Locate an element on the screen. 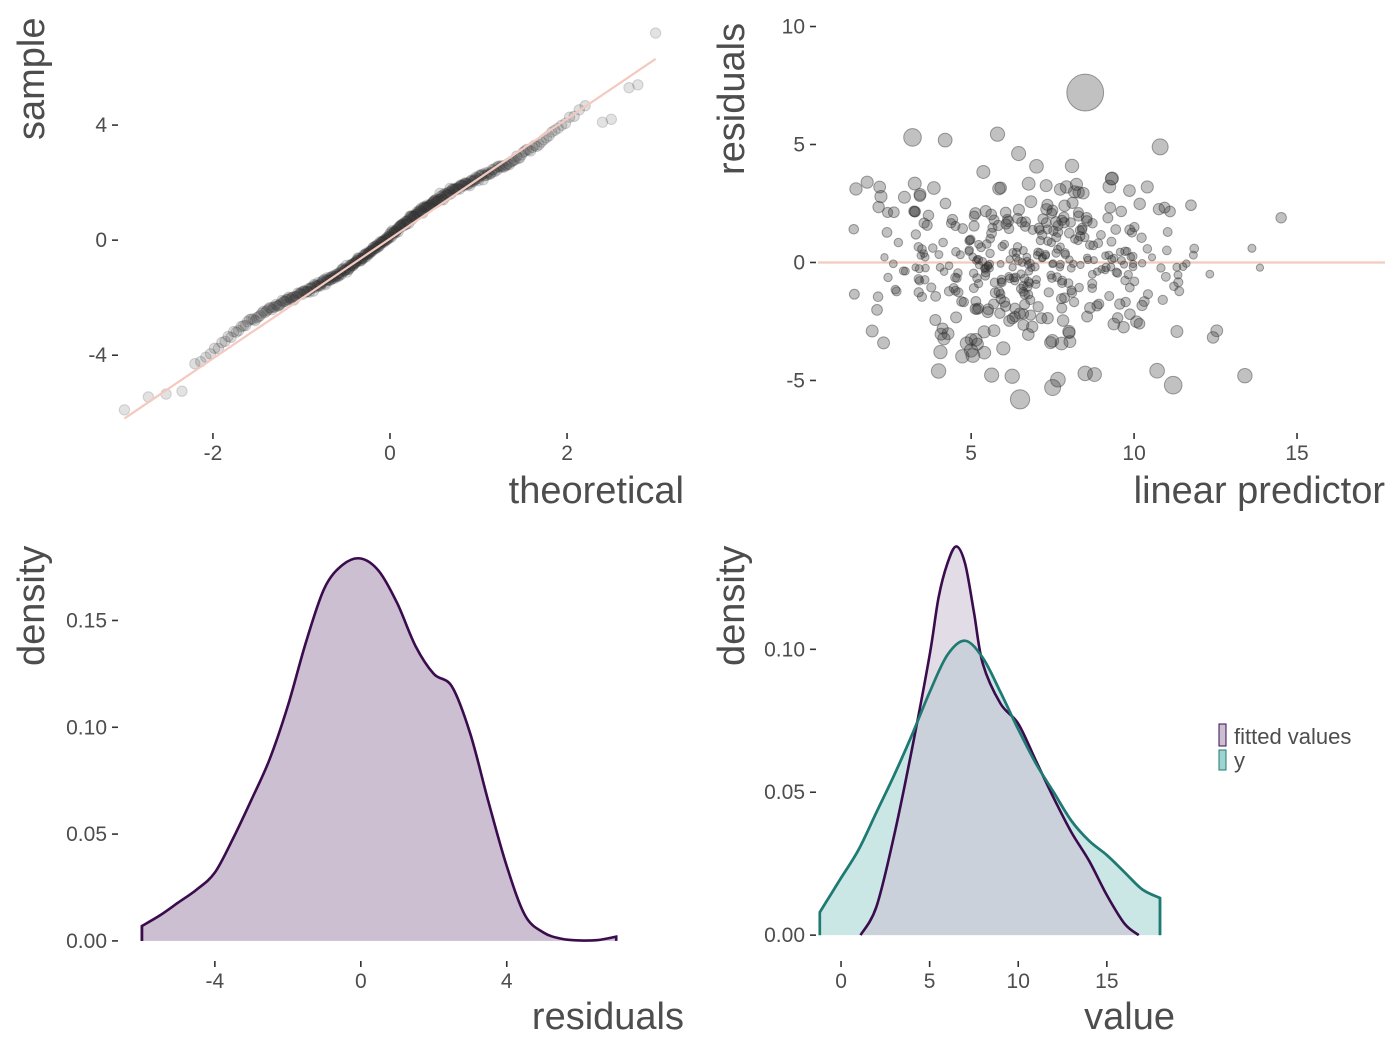  density-x-tick-label: 0 is located at coordinates (361, 981).